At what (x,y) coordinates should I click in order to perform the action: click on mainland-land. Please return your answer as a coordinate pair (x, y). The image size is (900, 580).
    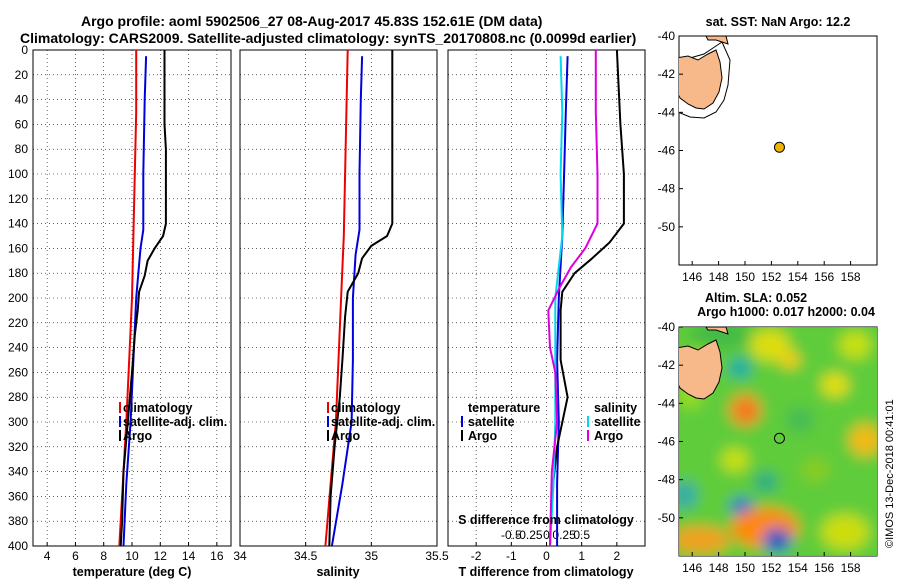
    Looking at the image, I should click on (717, 40).